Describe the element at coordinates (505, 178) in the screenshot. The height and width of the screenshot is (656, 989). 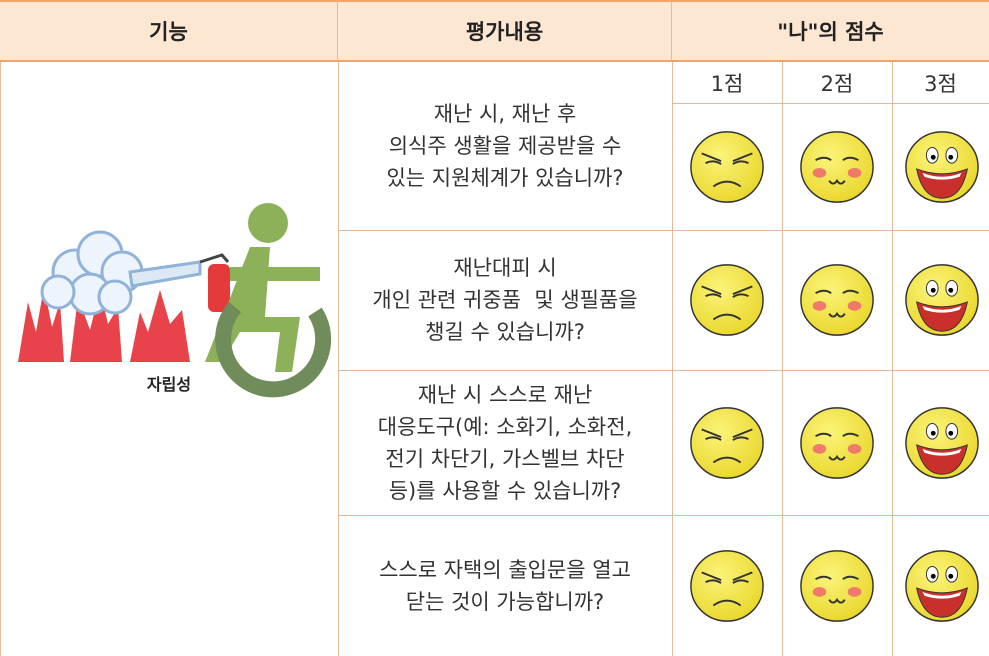
I see `question-line: 있는 지원체계가 있습니까?` at that location.